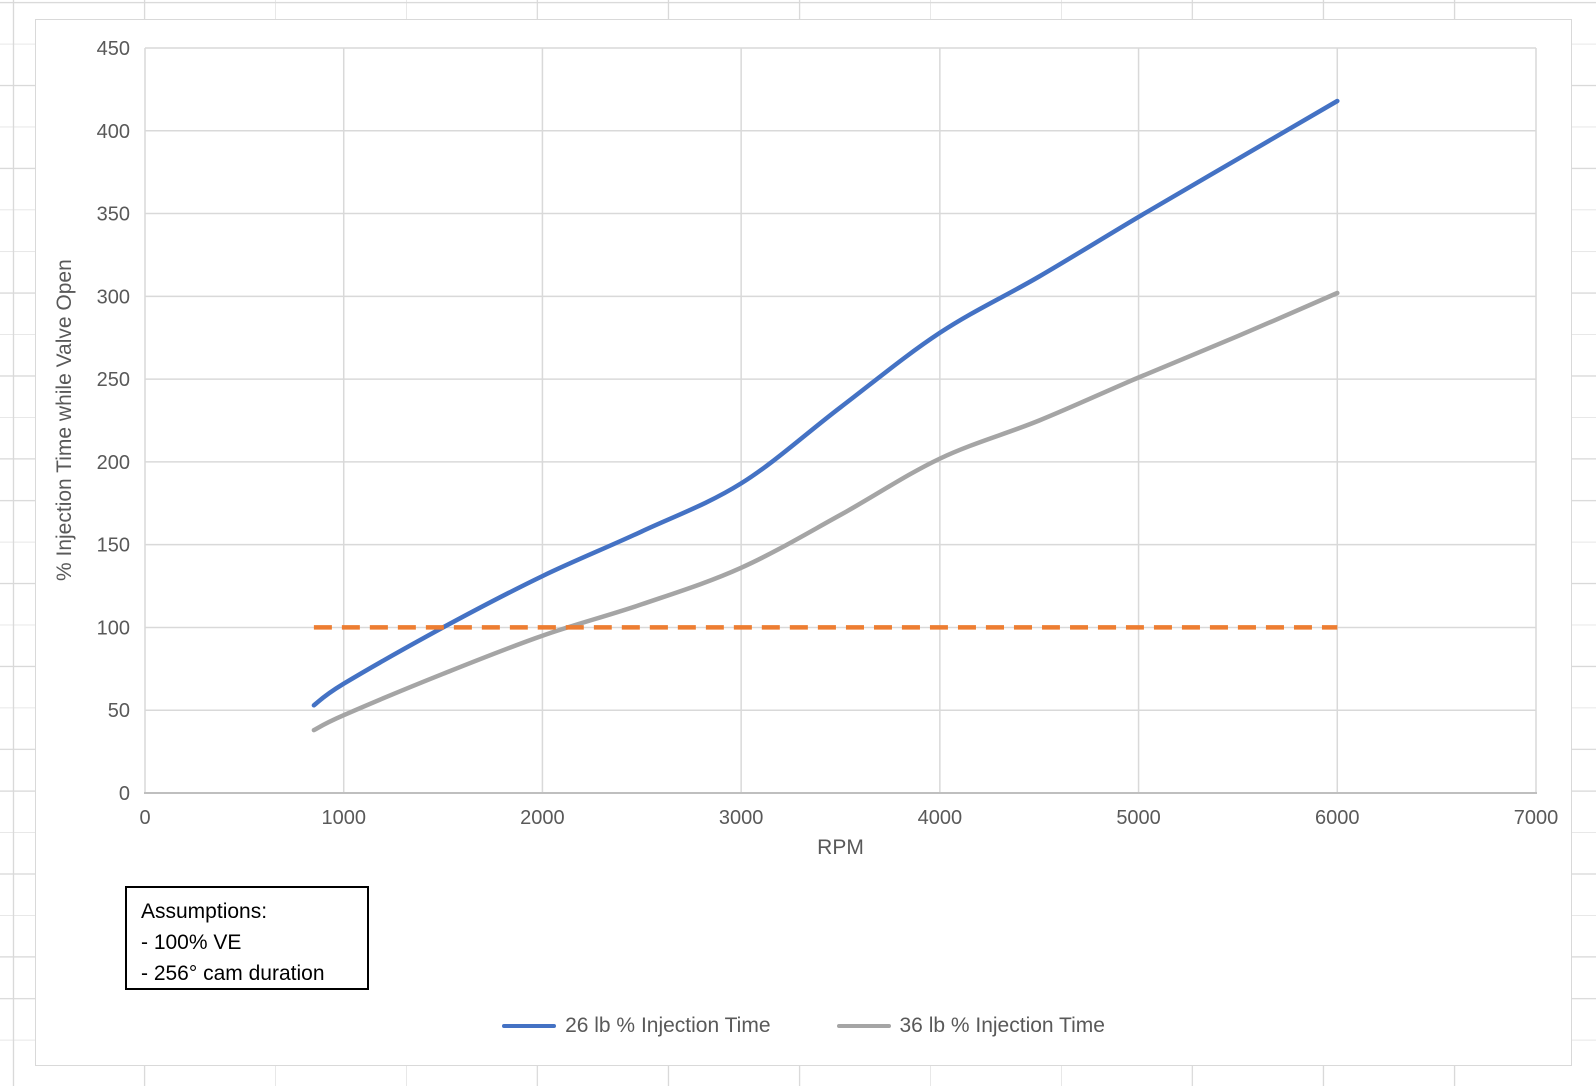 The width and height of the screenshot is (1596, 1086). I want to click on x-tick-label: 7000, so click(1536, 818).